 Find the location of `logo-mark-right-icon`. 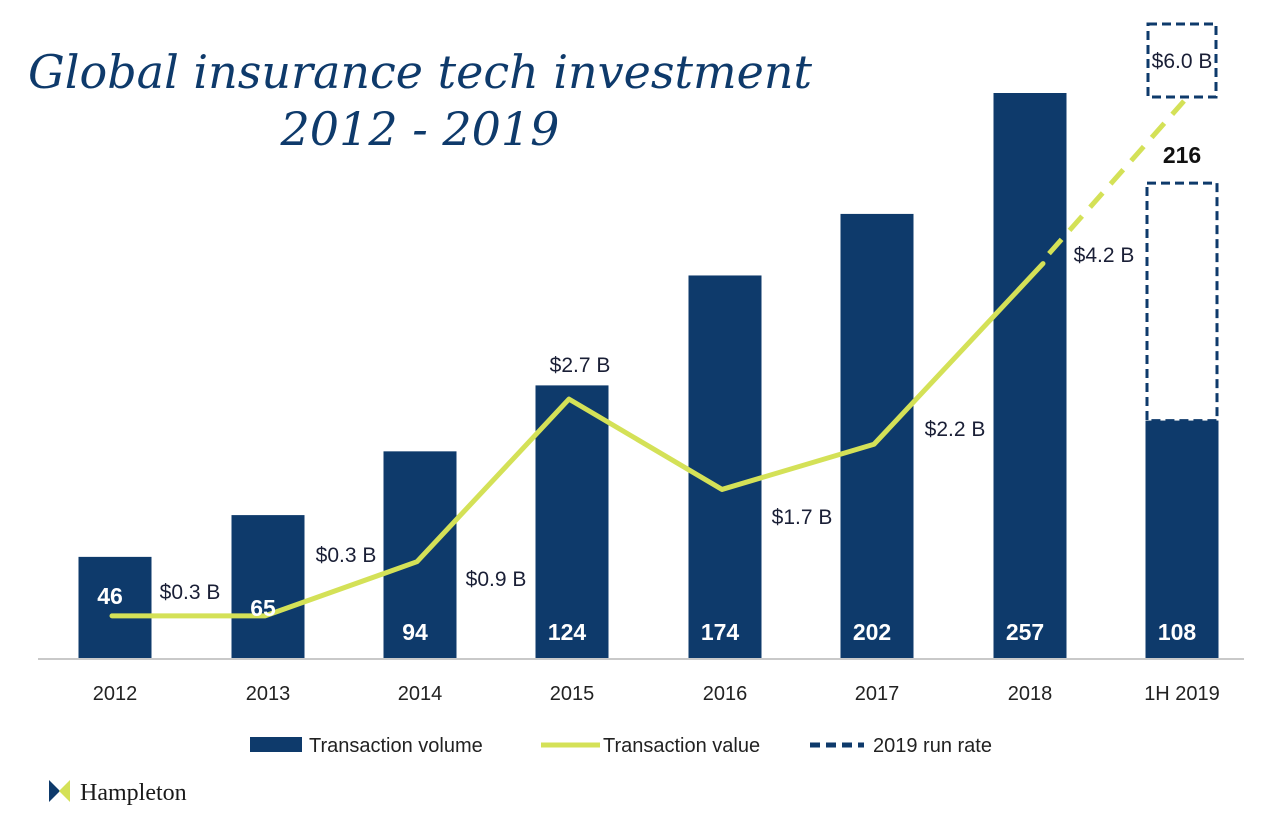

logo-mark-right-icon is located at coordinates (64, 791).